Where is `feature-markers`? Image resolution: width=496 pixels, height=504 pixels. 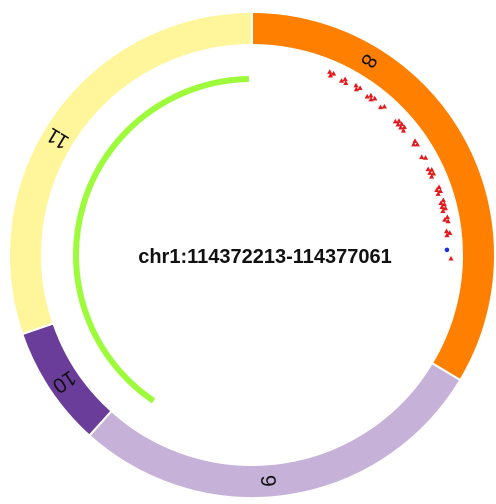
feature-markers is located at coordinates (390, 165).